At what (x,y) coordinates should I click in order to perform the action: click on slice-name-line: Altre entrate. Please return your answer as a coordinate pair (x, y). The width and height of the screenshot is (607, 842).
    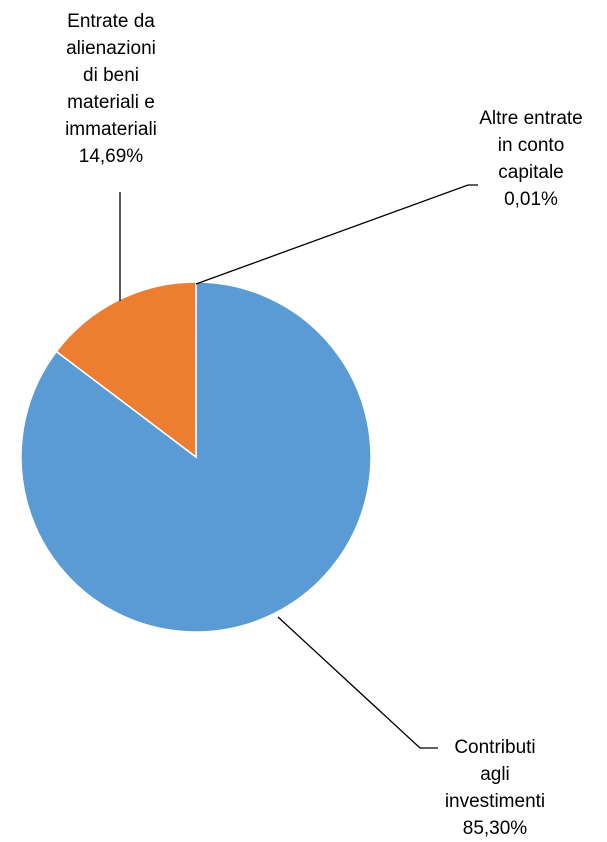
    Looking at the image, I should click on (531, 118).